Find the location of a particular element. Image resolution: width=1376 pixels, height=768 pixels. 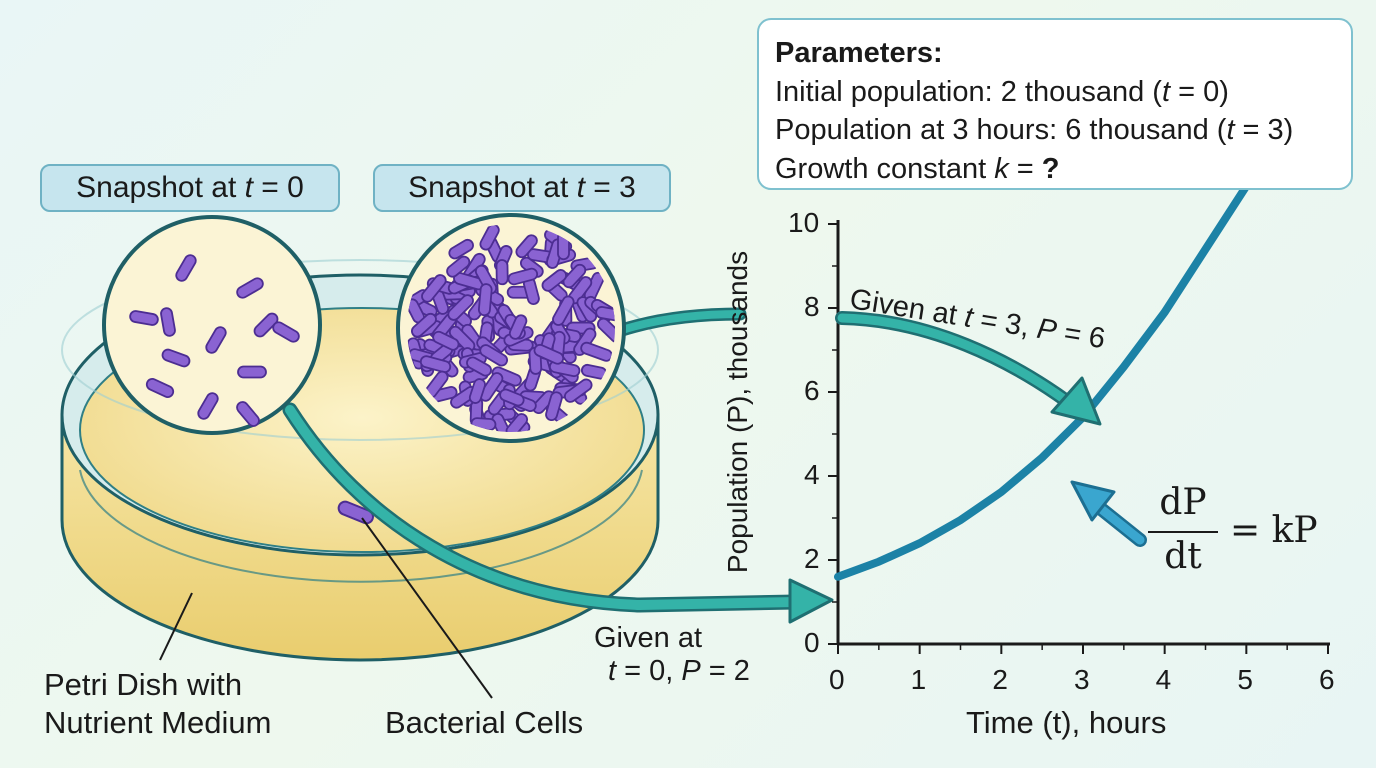

parameters-line-initial: Initial population: 2 thousand (t = 0) is located at coordinates (1055, 92).